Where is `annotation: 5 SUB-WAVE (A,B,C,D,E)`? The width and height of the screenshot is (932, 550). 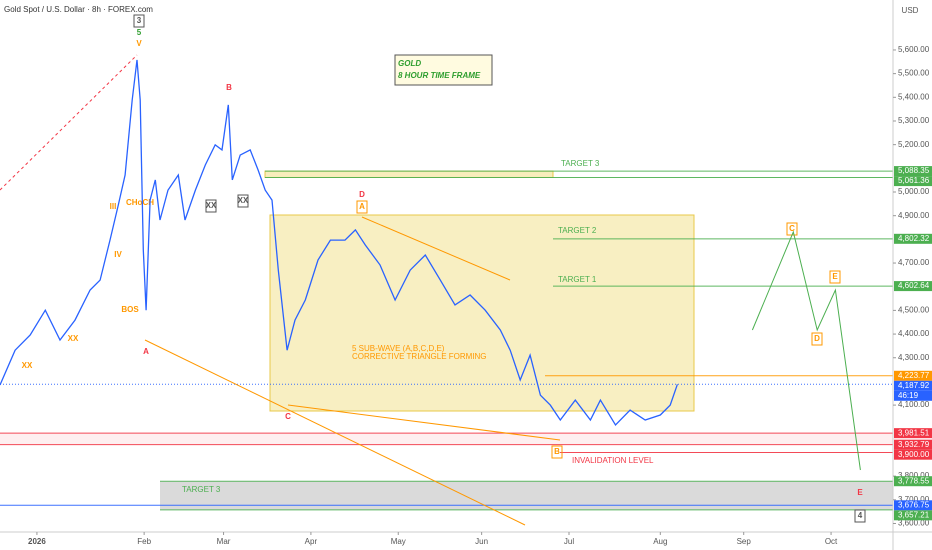 annotation: 5 SUB-WAVE (A,B,C,D,E) is located at coordinates (398, 348).